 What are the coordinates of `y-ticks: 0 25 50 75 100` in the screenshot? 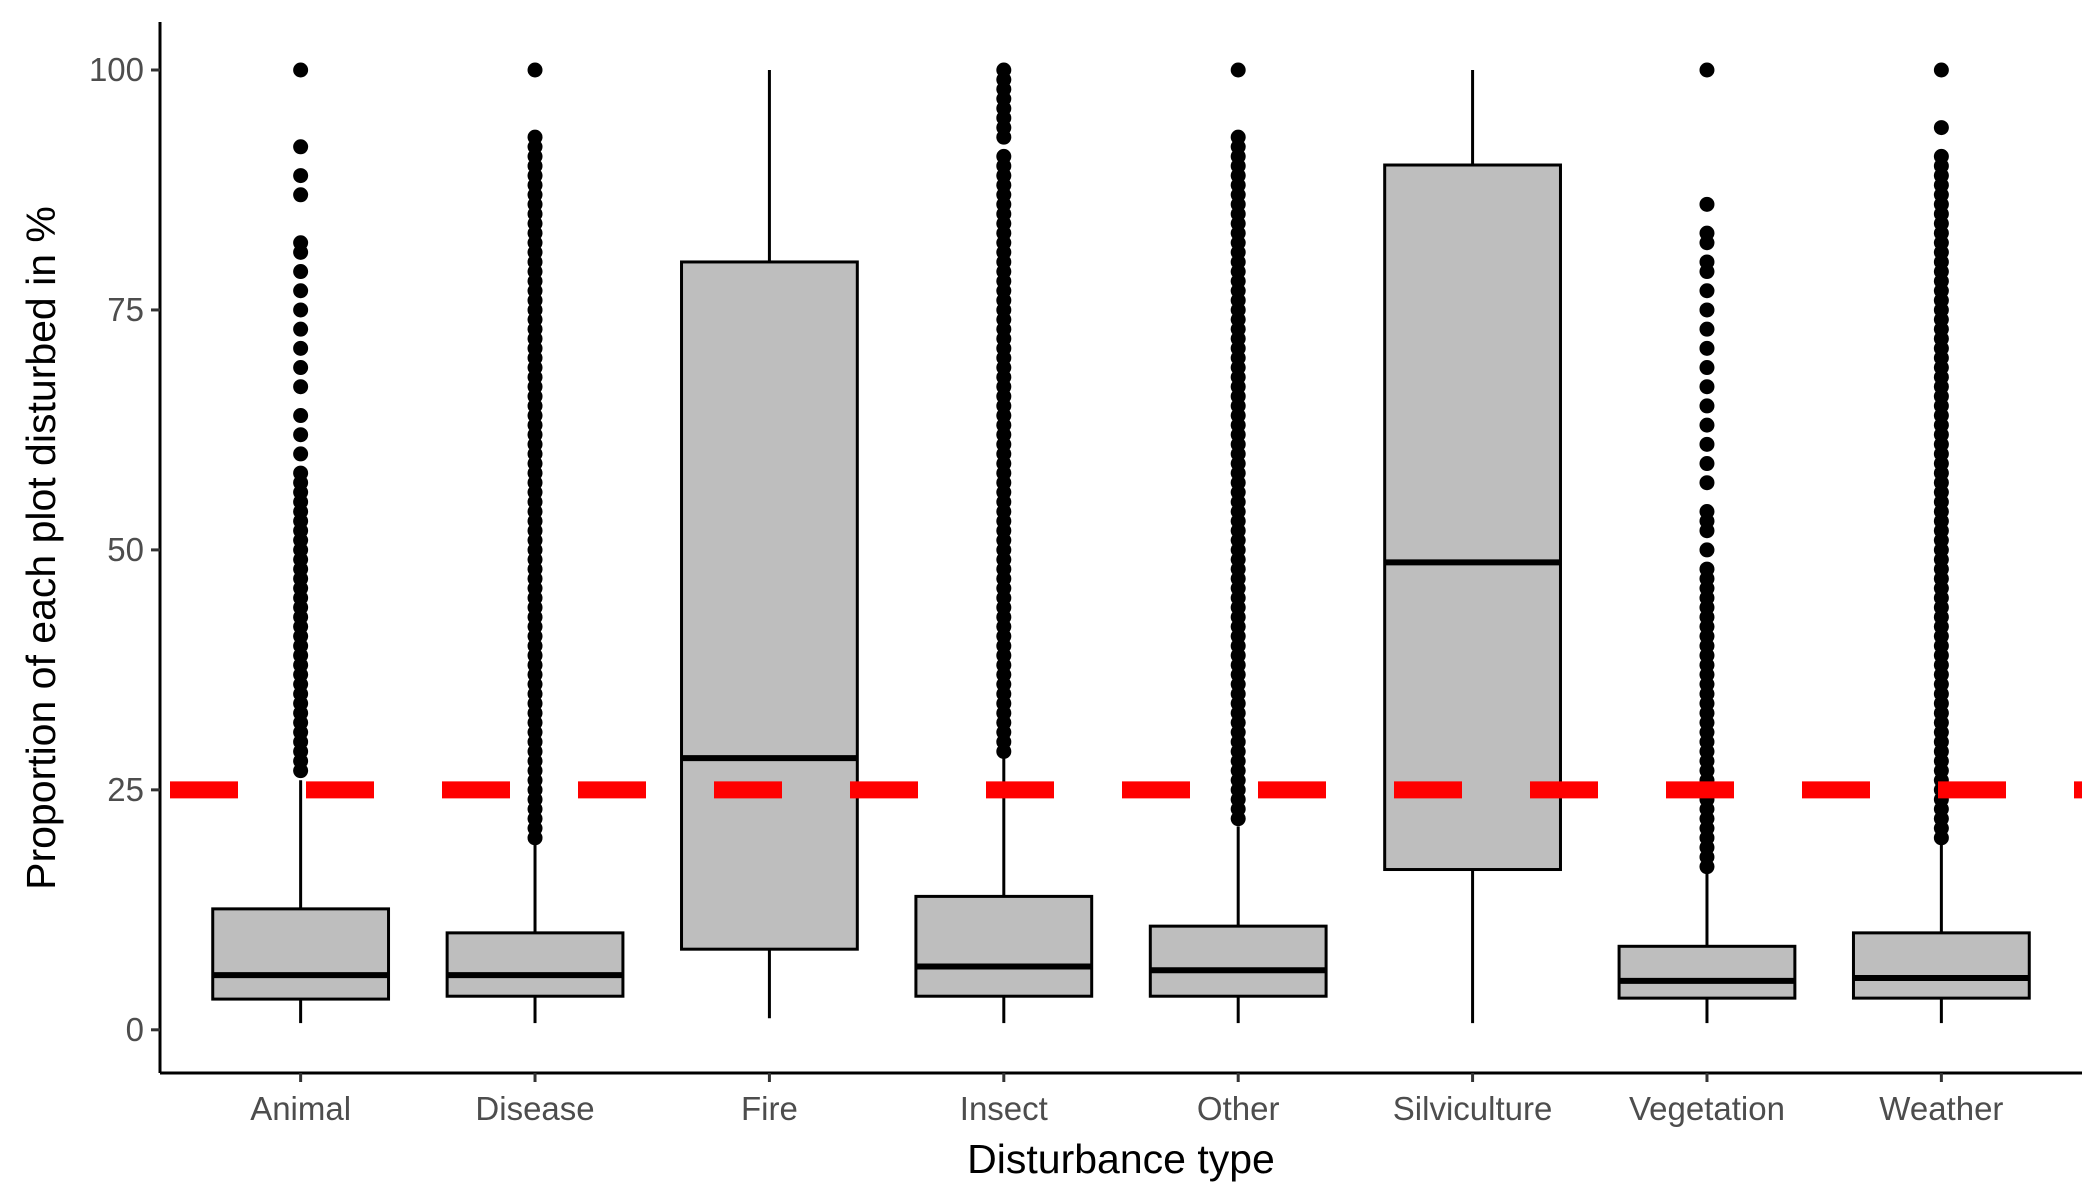 It's located at (124, 549).